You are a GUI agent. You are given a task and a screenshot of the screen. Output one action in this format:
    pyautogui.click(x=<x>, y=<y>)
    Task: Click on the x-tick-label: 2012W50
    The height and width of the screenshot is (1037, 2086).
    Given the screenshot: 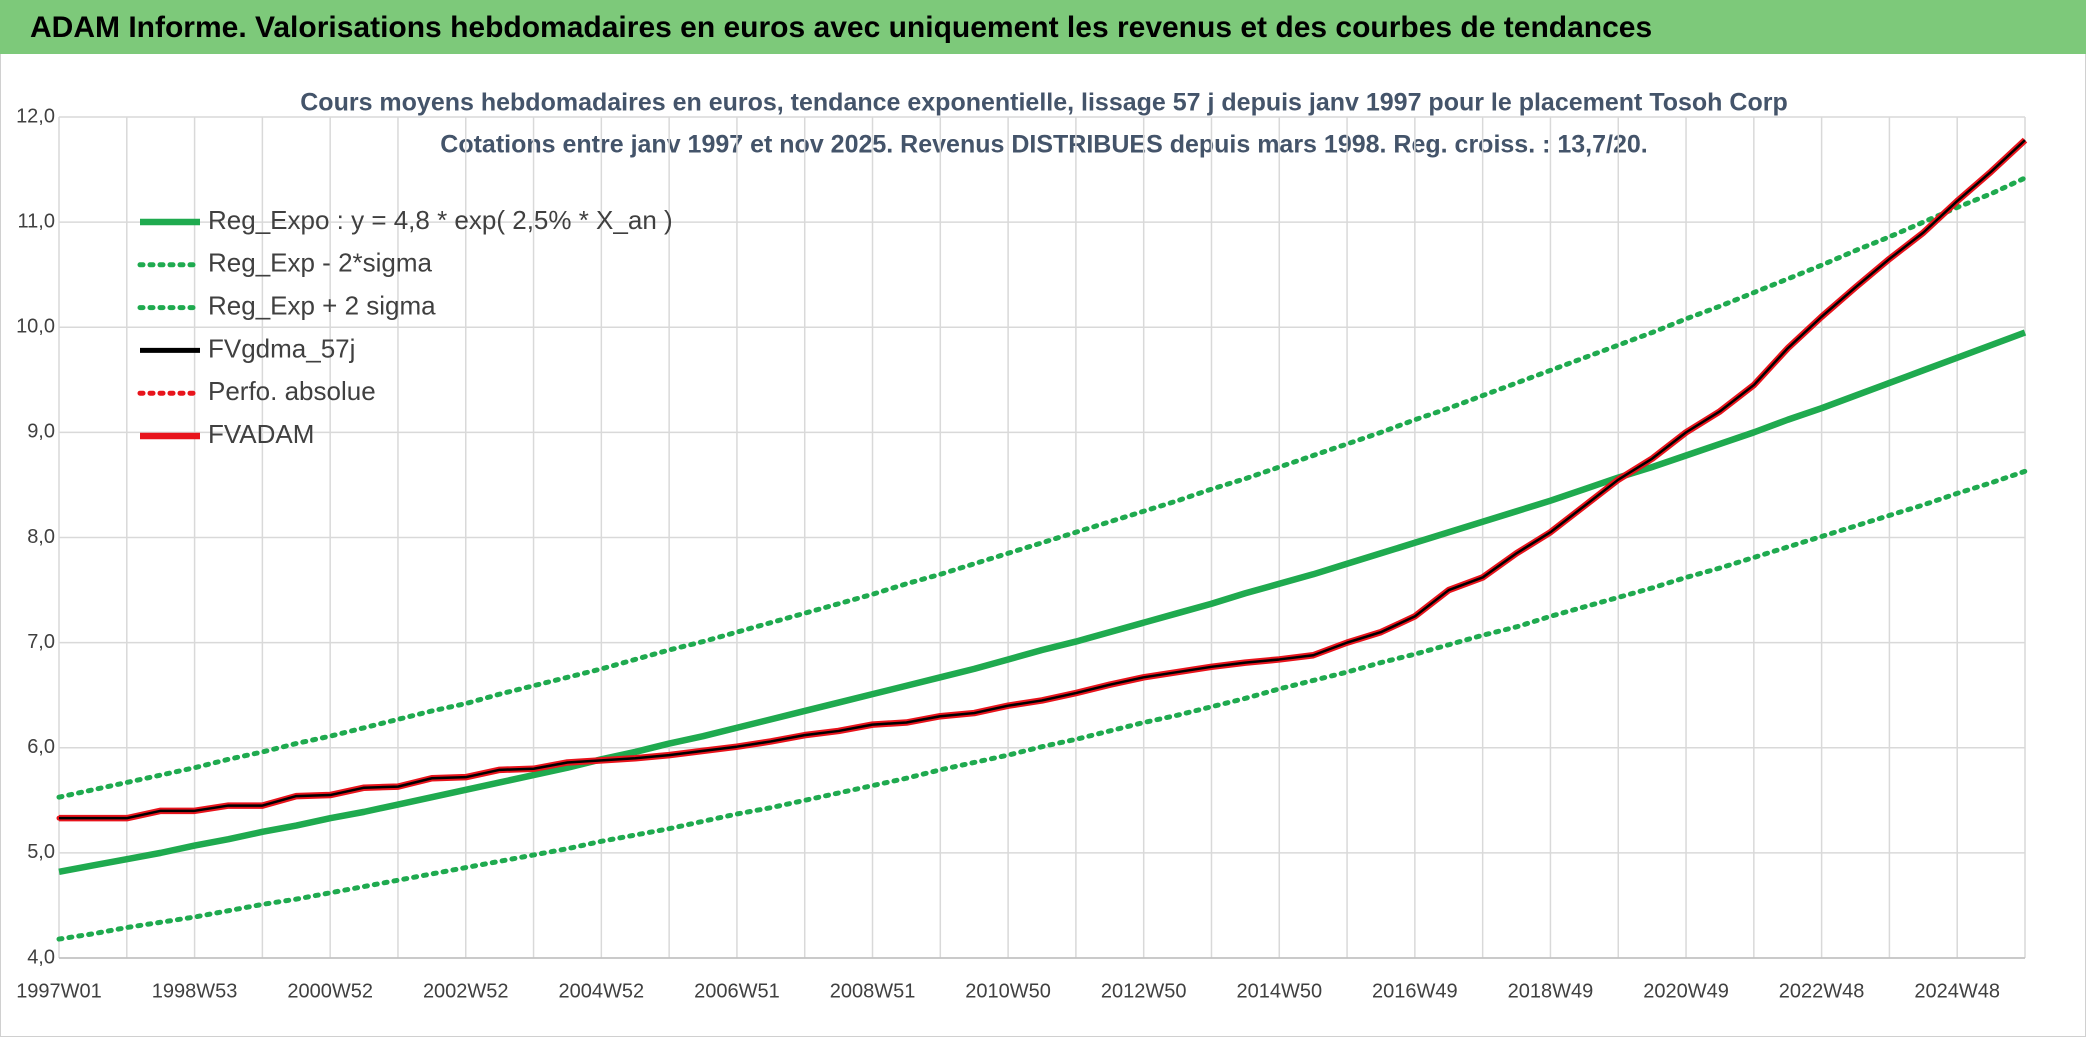 What is the action you would take?
    pyautogui.click(x=1144, y=991)
    